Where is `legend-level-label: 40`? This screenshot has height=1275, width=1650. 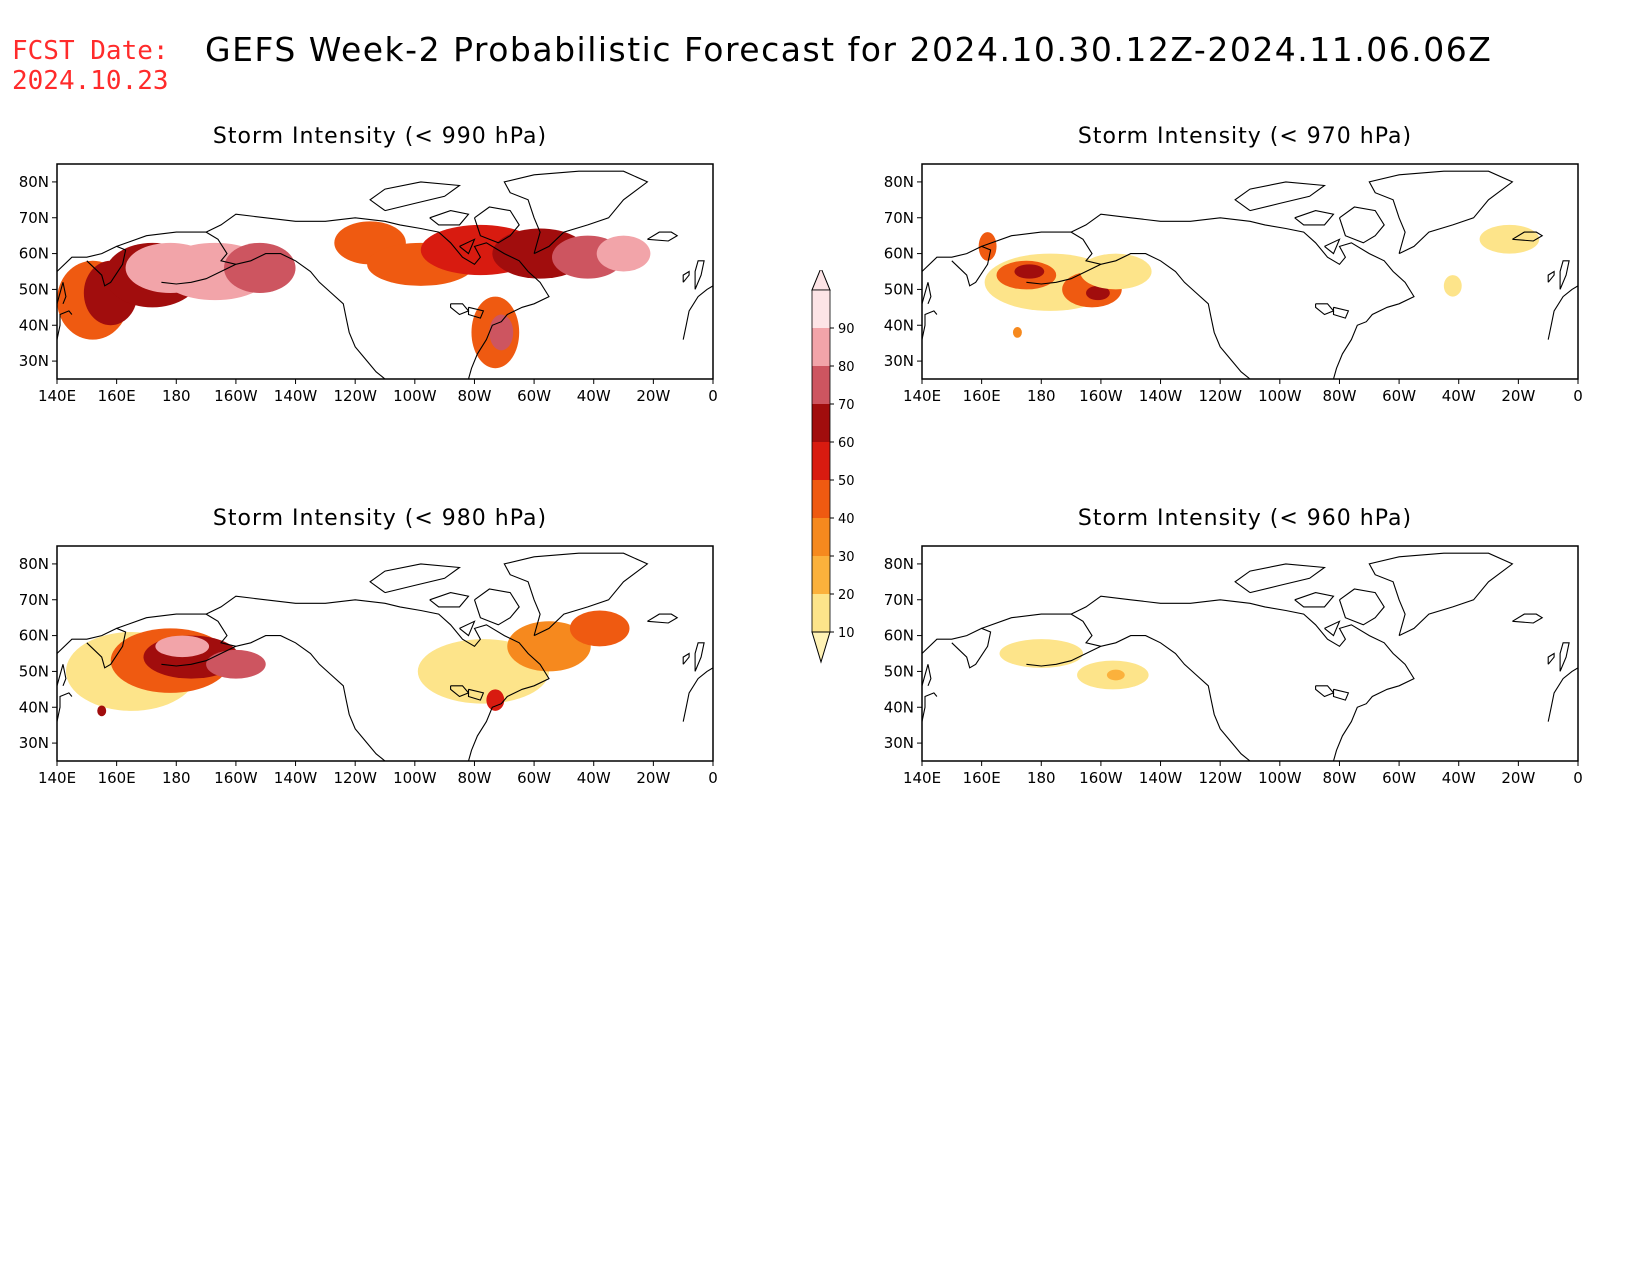 legend-level-label: 40 is located at coordinates (846, 519).